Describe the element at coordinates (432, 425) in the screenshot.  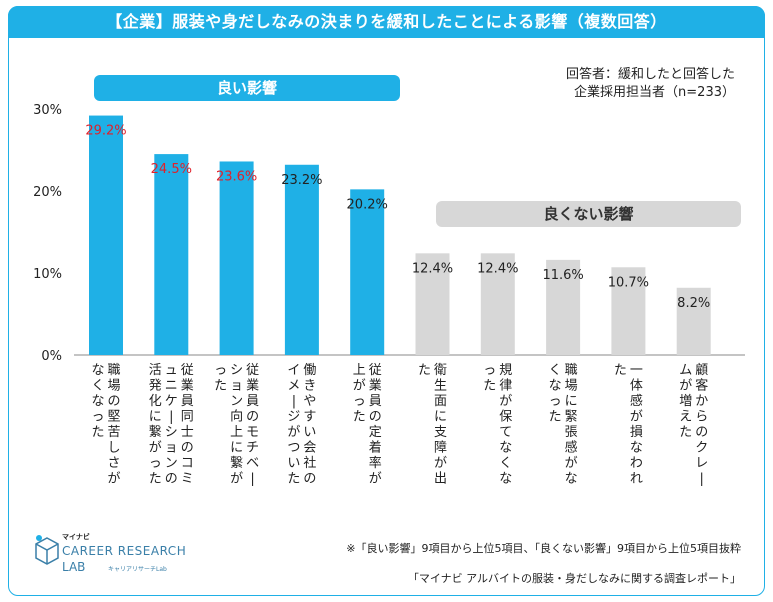
I see `category-label: 衛生面に支障が出た` at that location.